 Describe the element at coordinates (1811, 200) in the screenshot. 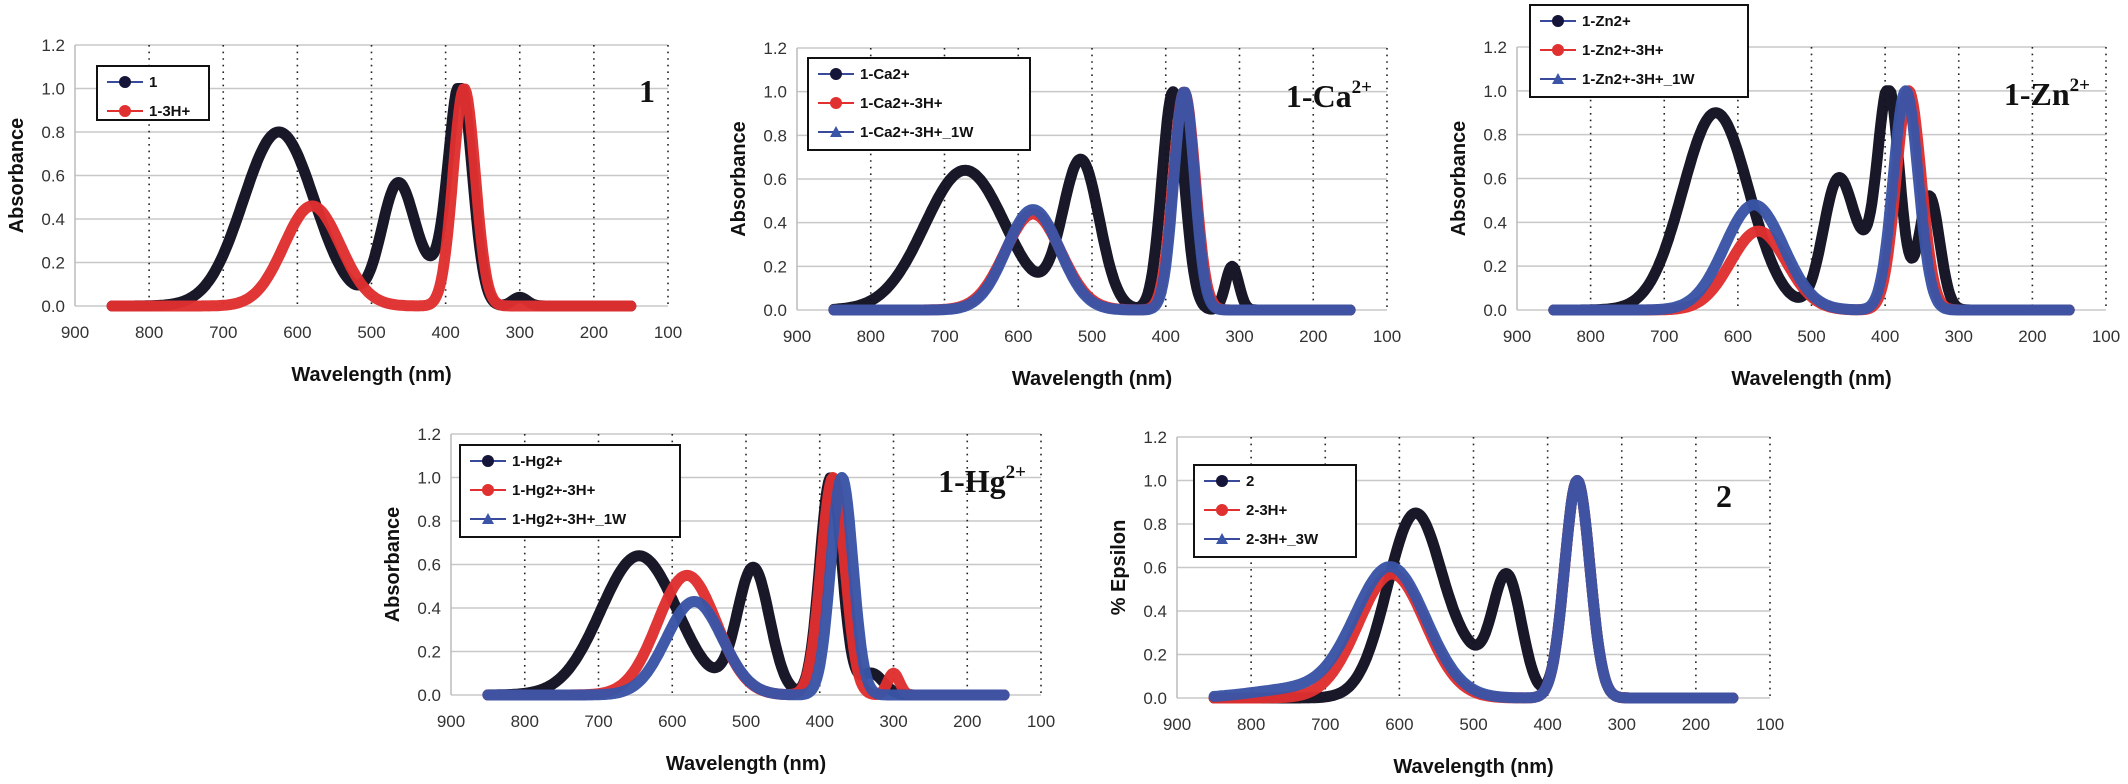

I see `series-line-1-zn2-3h-1w` at that location.